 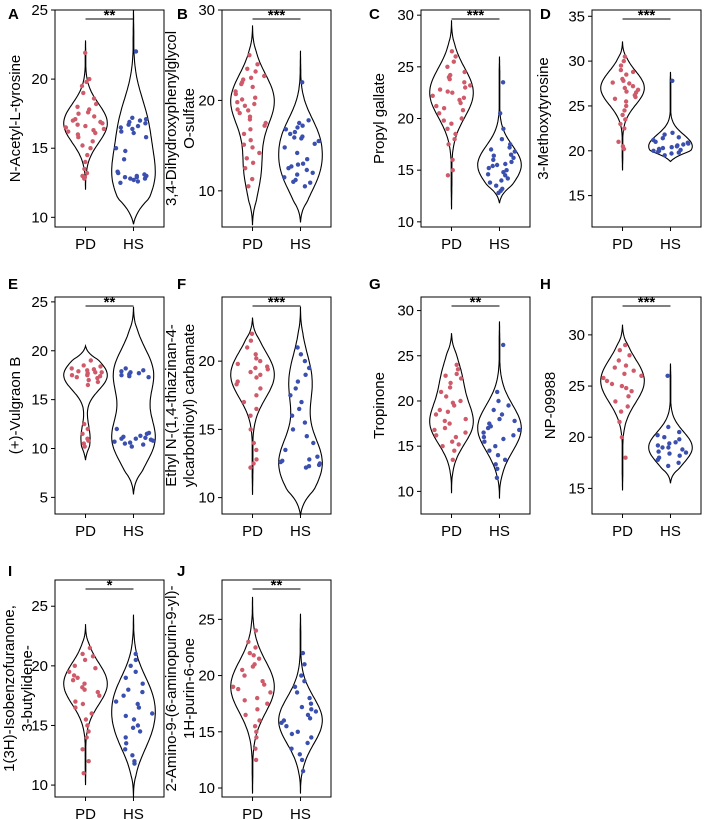 What do you see at coordinates (206, 619) in the screenshot?
I see `y-tick-label: 25` at bounding box center [206, 619].